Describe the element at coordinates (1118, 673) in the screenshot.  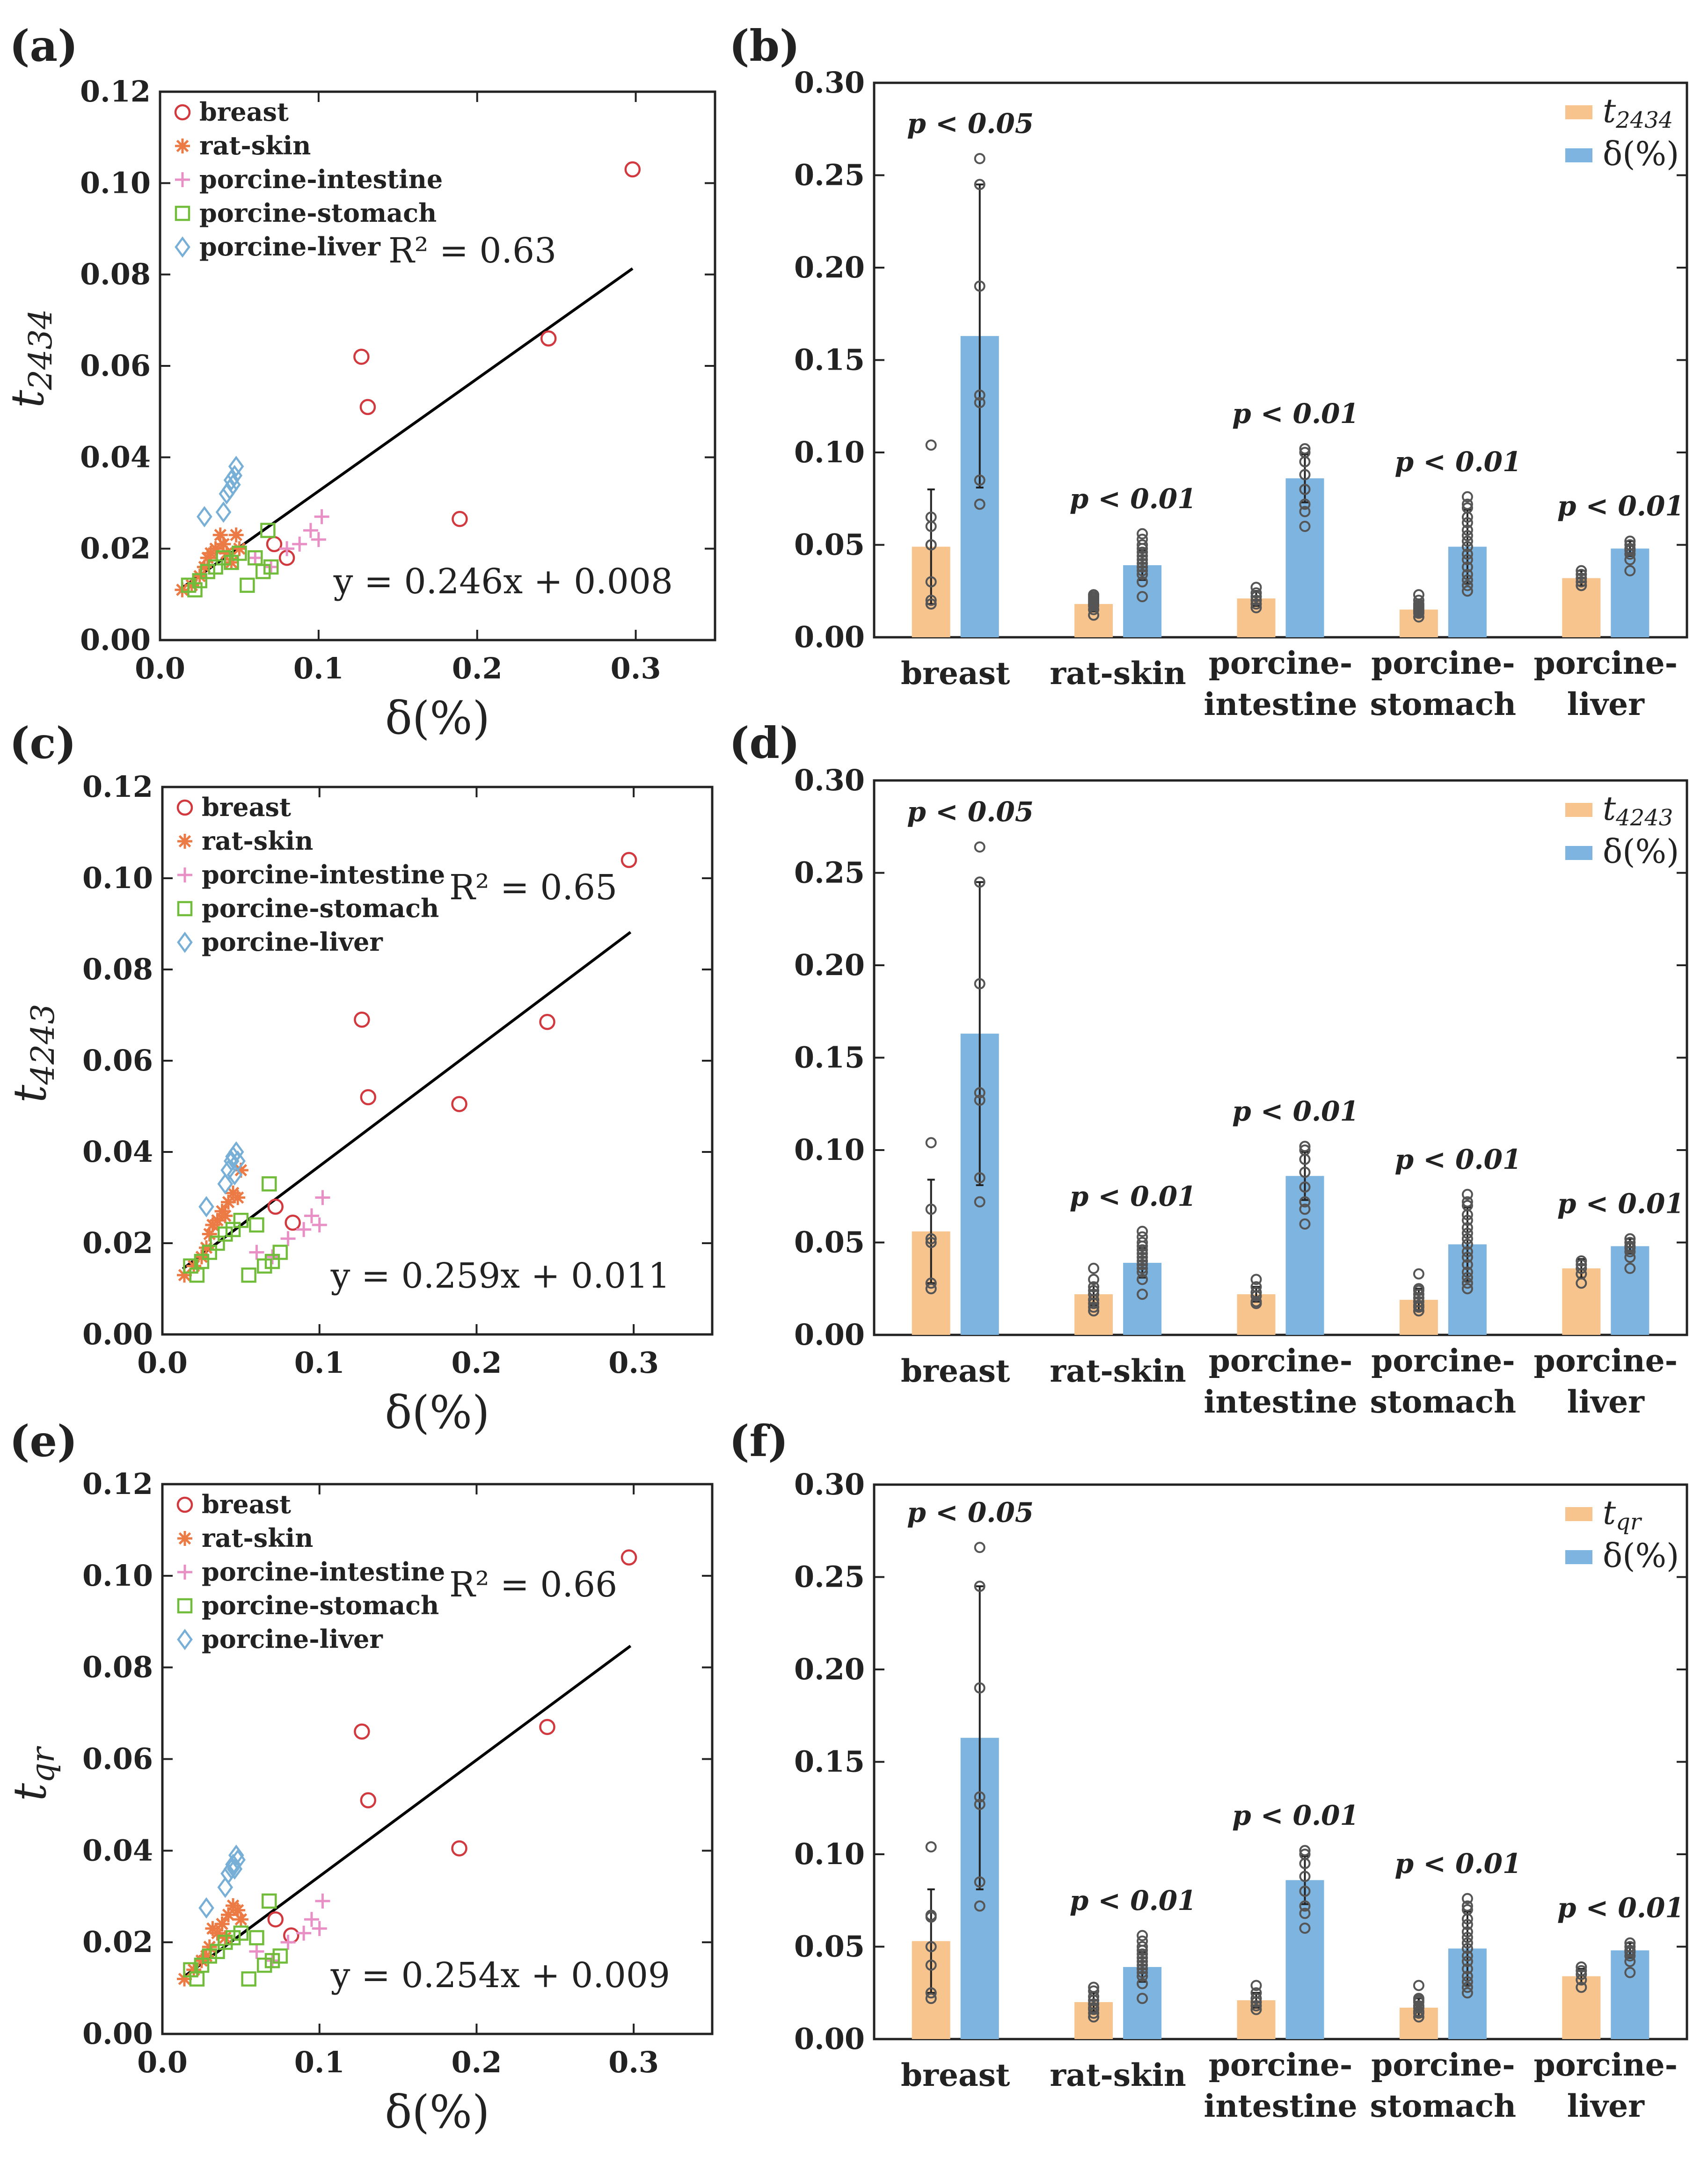
I see `category-label: rat-skin` at that location.